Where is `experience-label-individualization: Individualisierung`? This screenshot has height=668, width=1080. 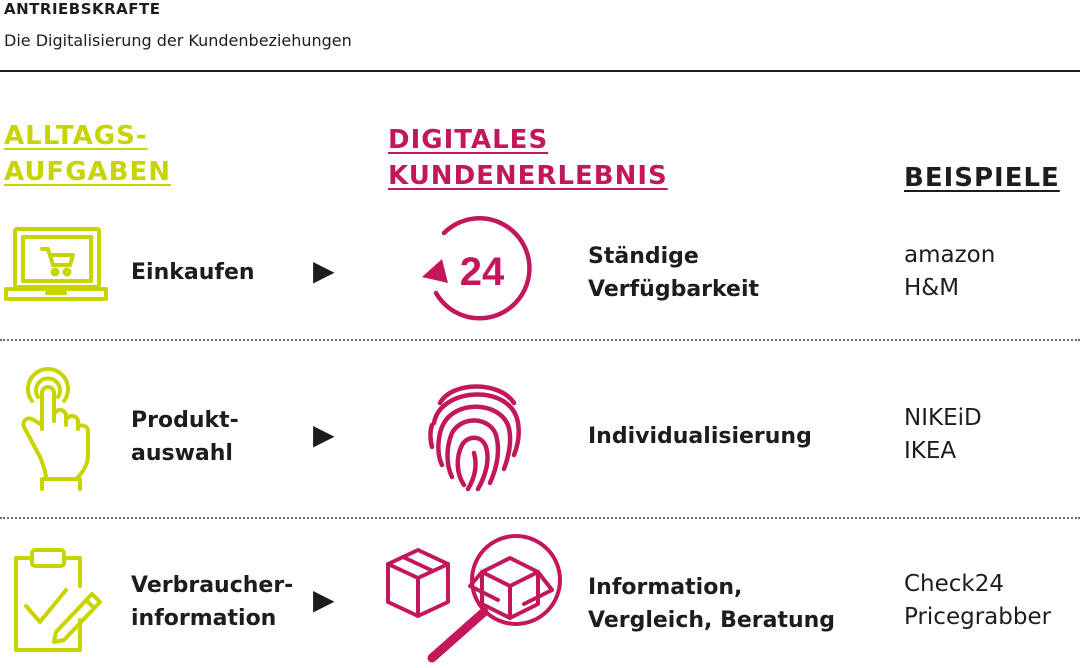
experience-label-individualization: Individualisierung is located at coordinates (700, 436).